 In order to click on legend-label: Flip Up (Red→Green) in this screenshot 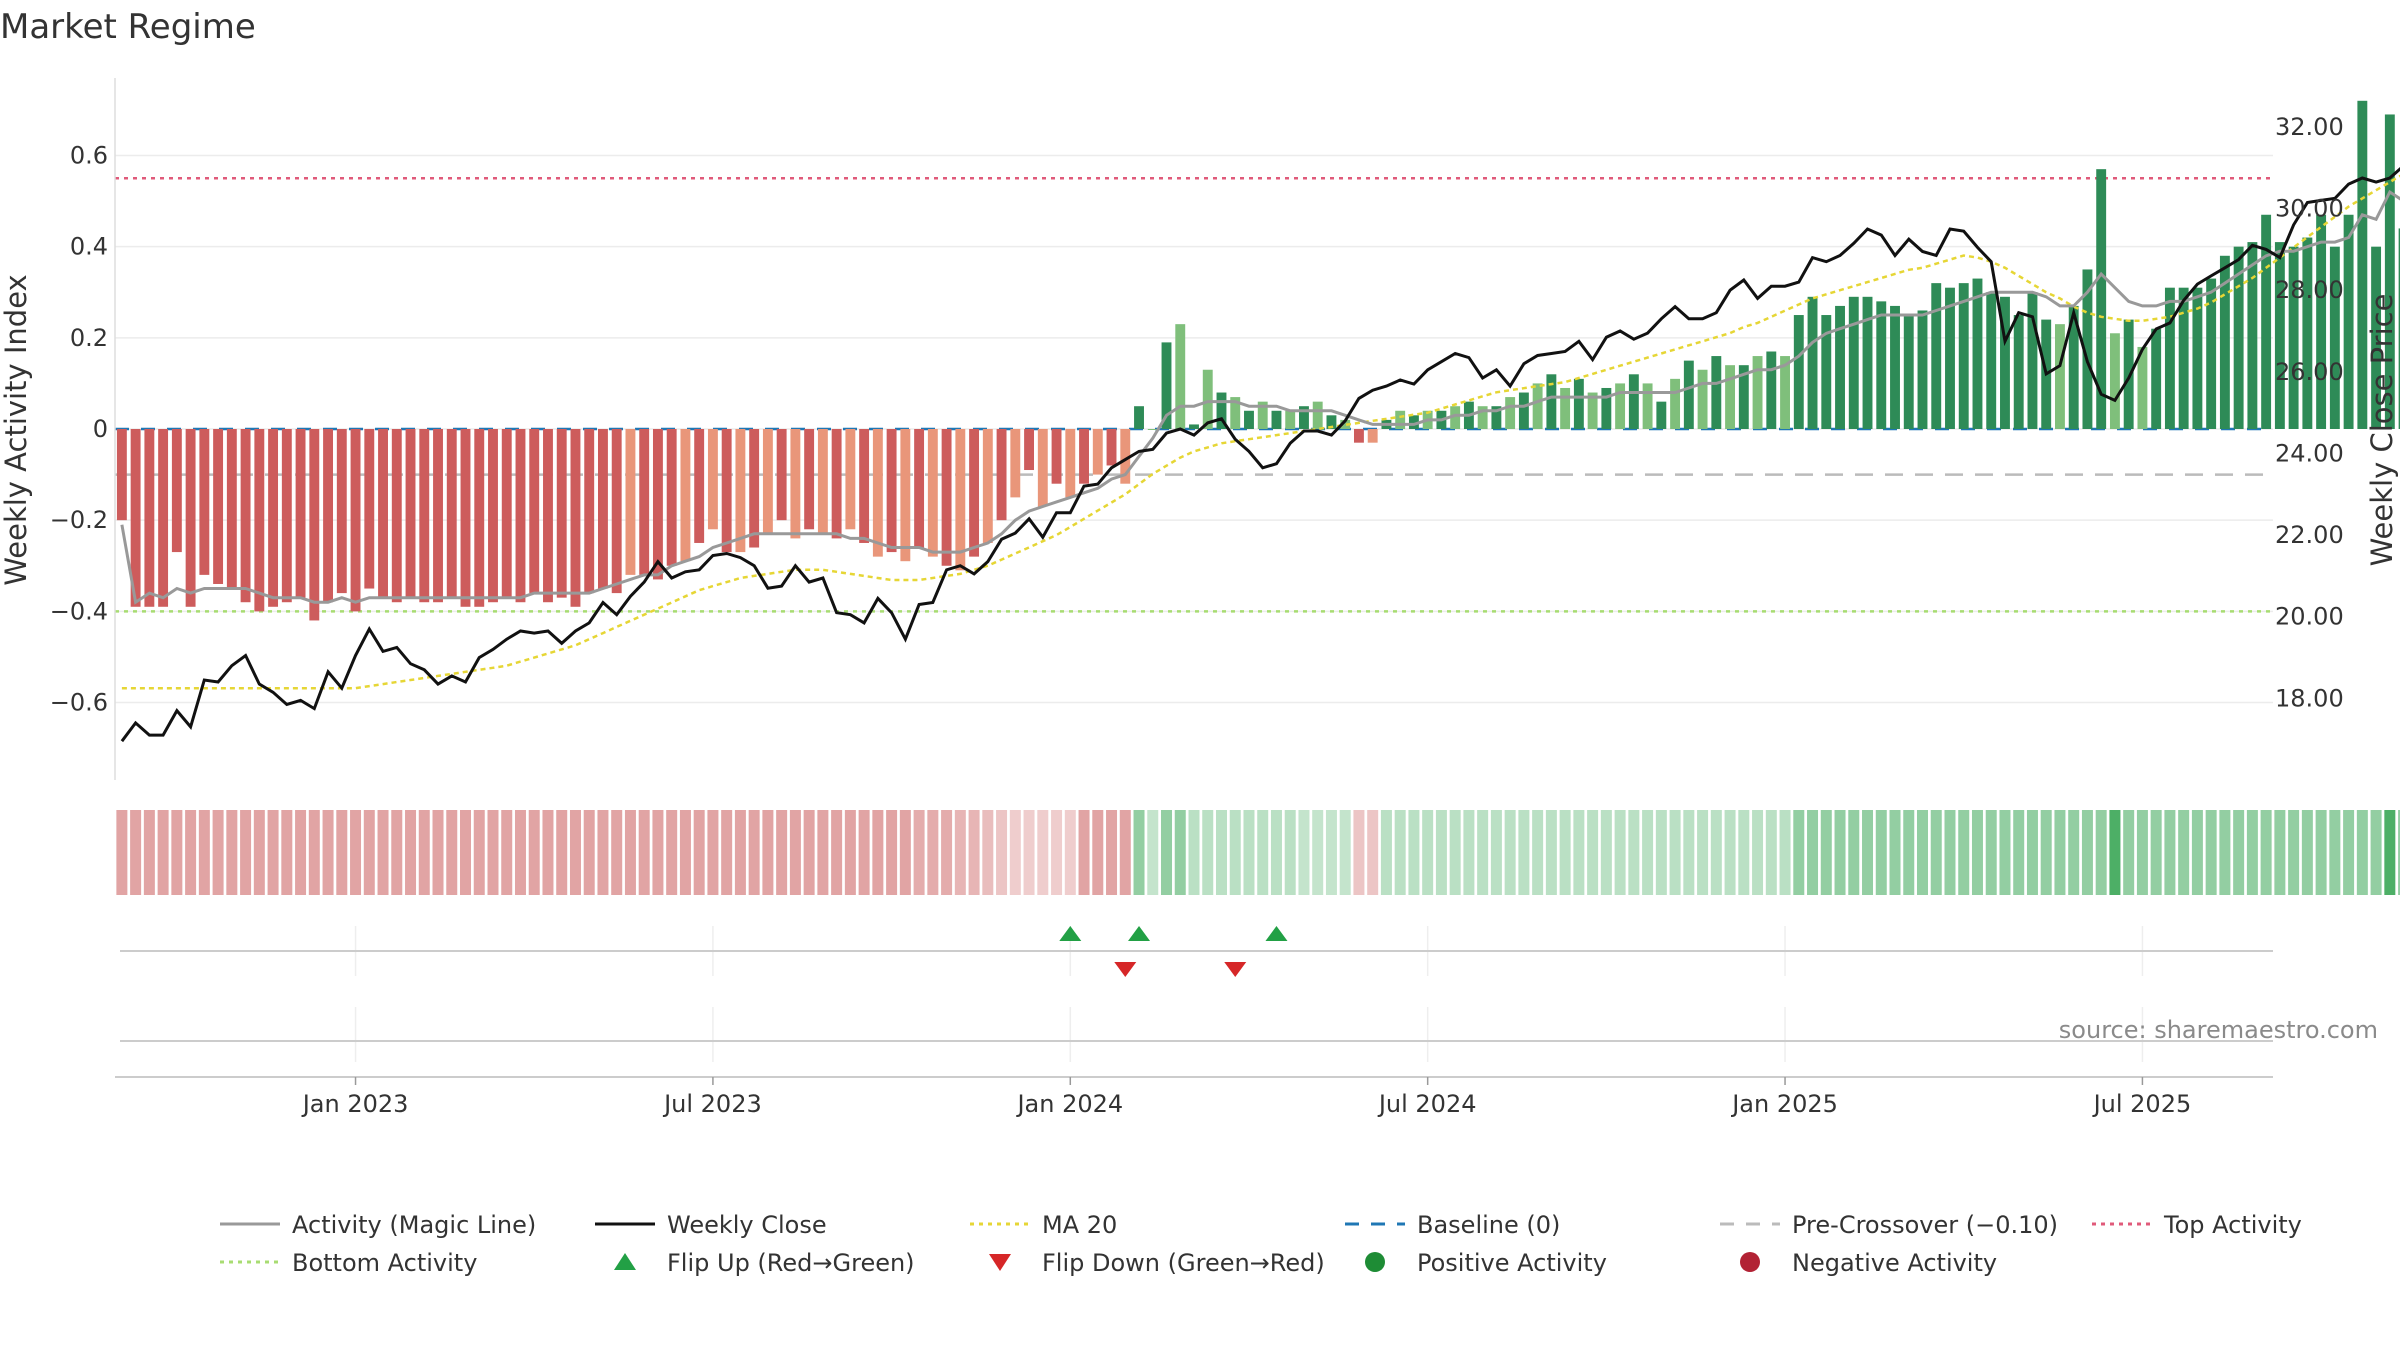, I will do `click(791, 1263)`.